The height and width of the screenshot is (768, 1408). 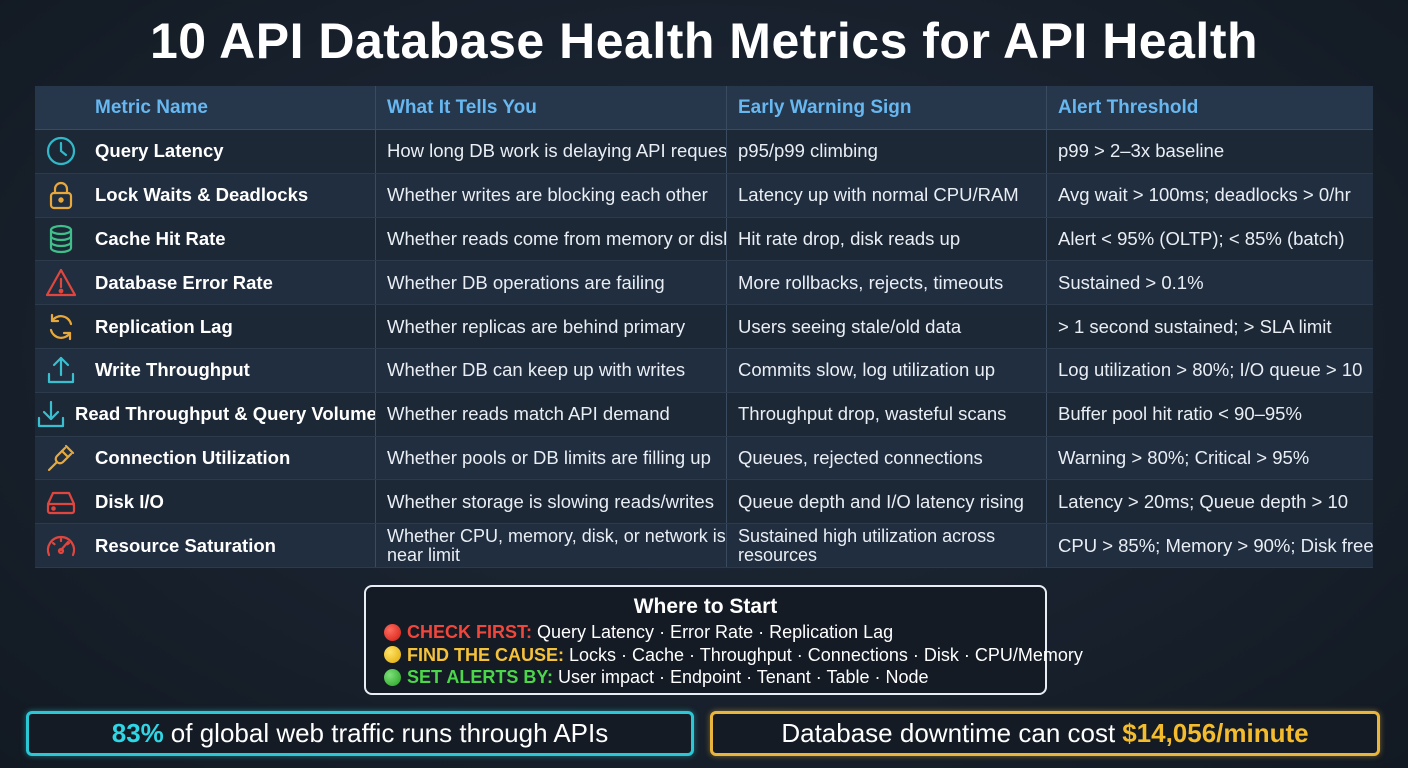 I want to click on metric-name: Cache Hit Rate, so click(x=160, y=238).